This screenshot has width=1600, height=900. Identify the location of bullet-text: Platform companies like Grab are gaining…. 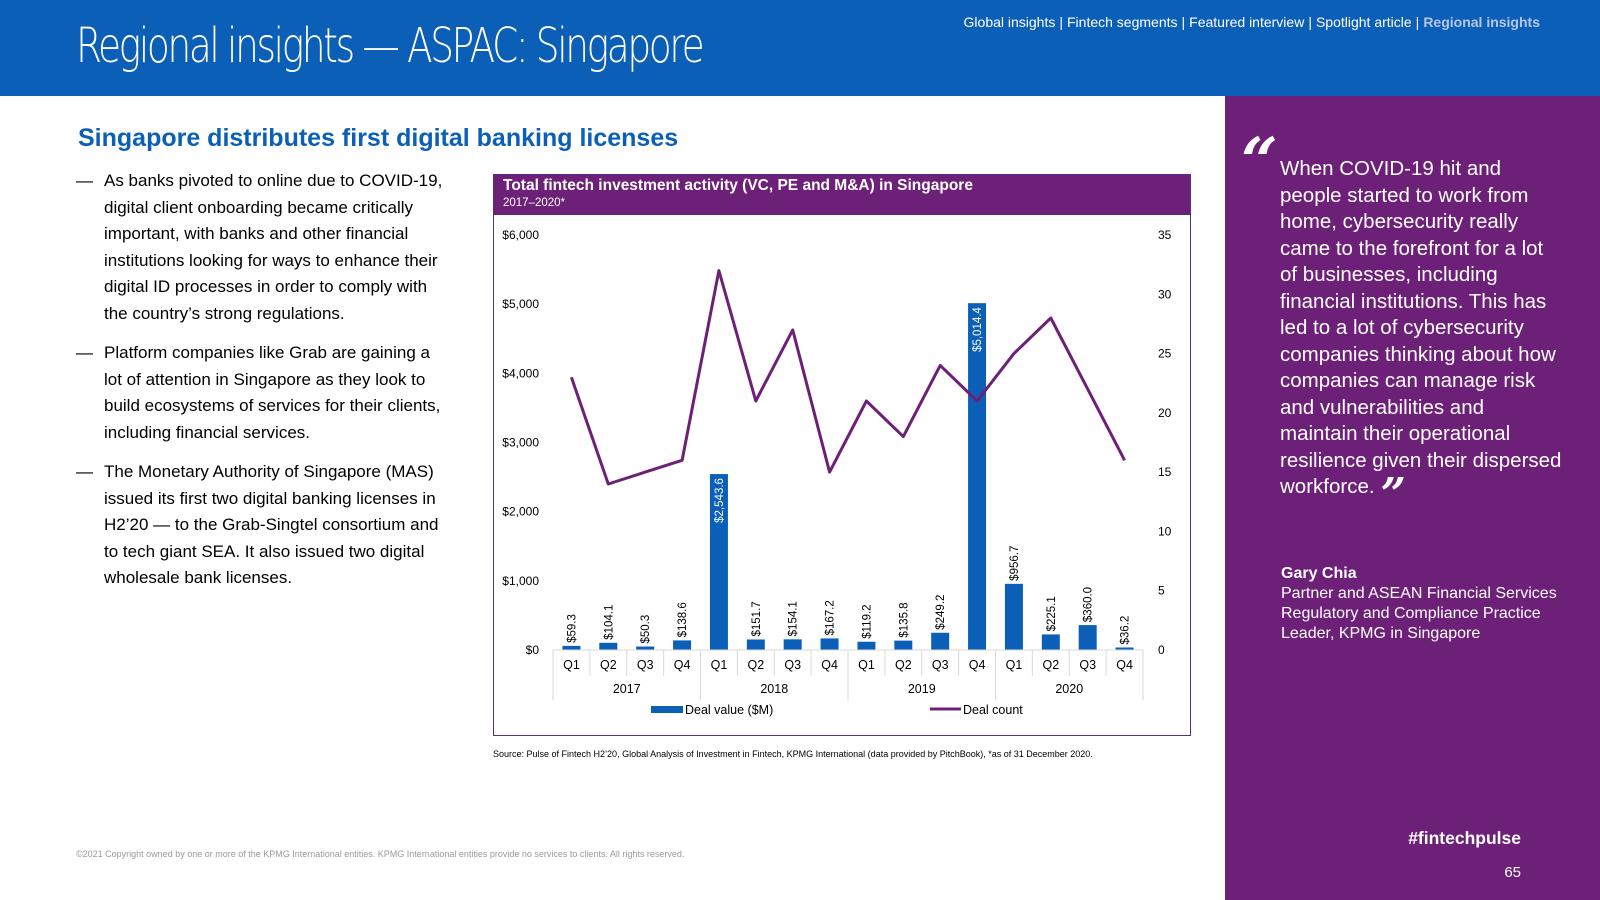
(272, 392).